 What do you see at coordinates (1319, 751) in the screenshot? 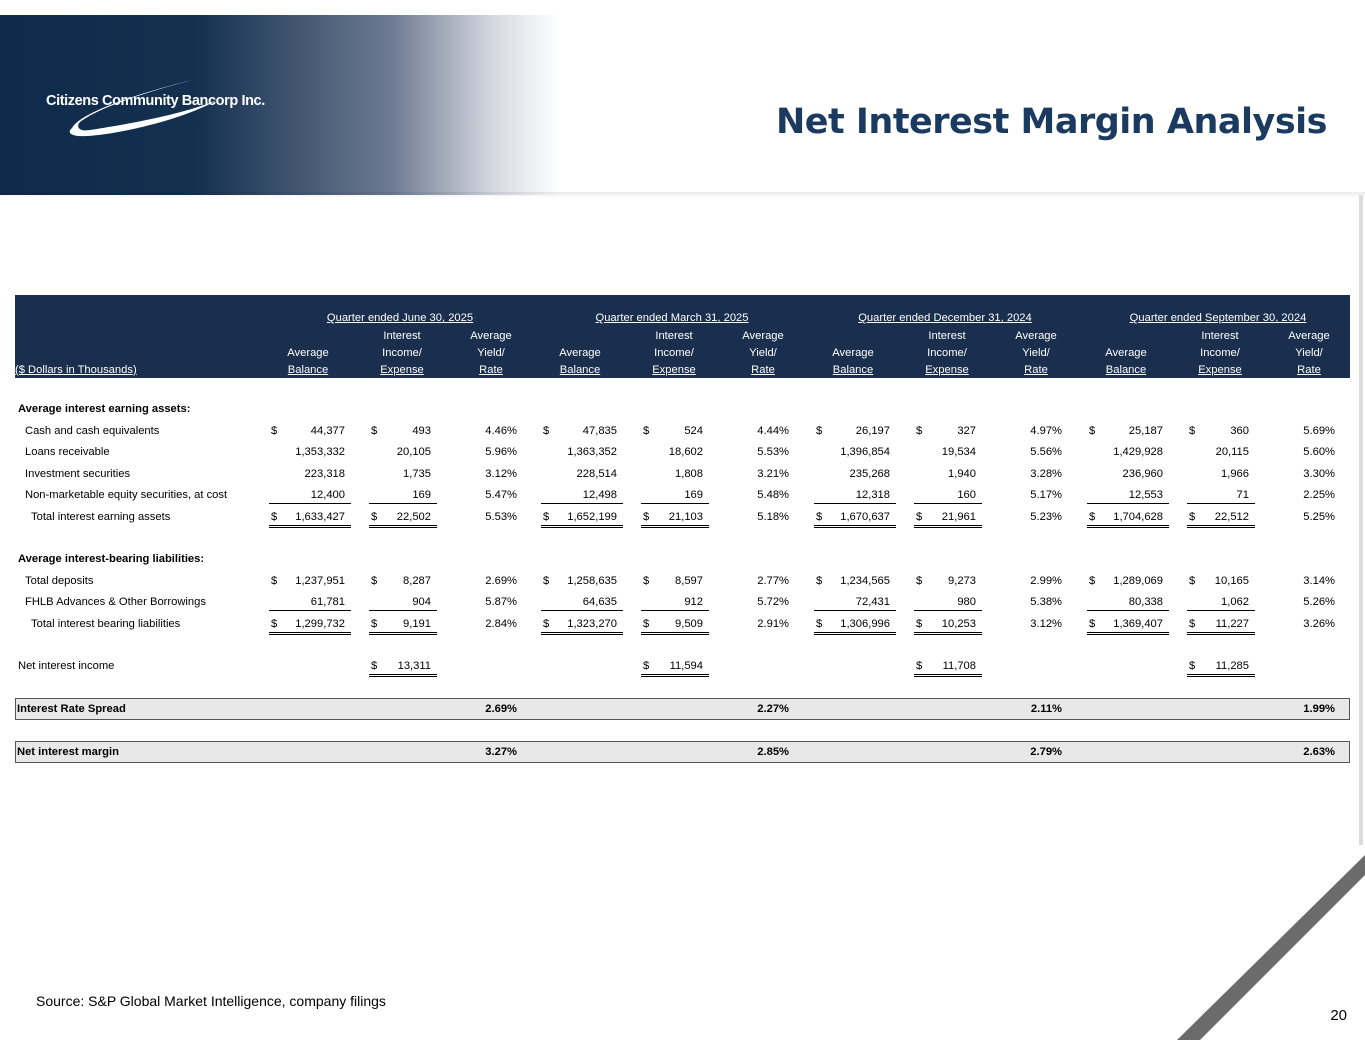
I see `cell-yield: 2.63%` at bounding box center [1319, 751].